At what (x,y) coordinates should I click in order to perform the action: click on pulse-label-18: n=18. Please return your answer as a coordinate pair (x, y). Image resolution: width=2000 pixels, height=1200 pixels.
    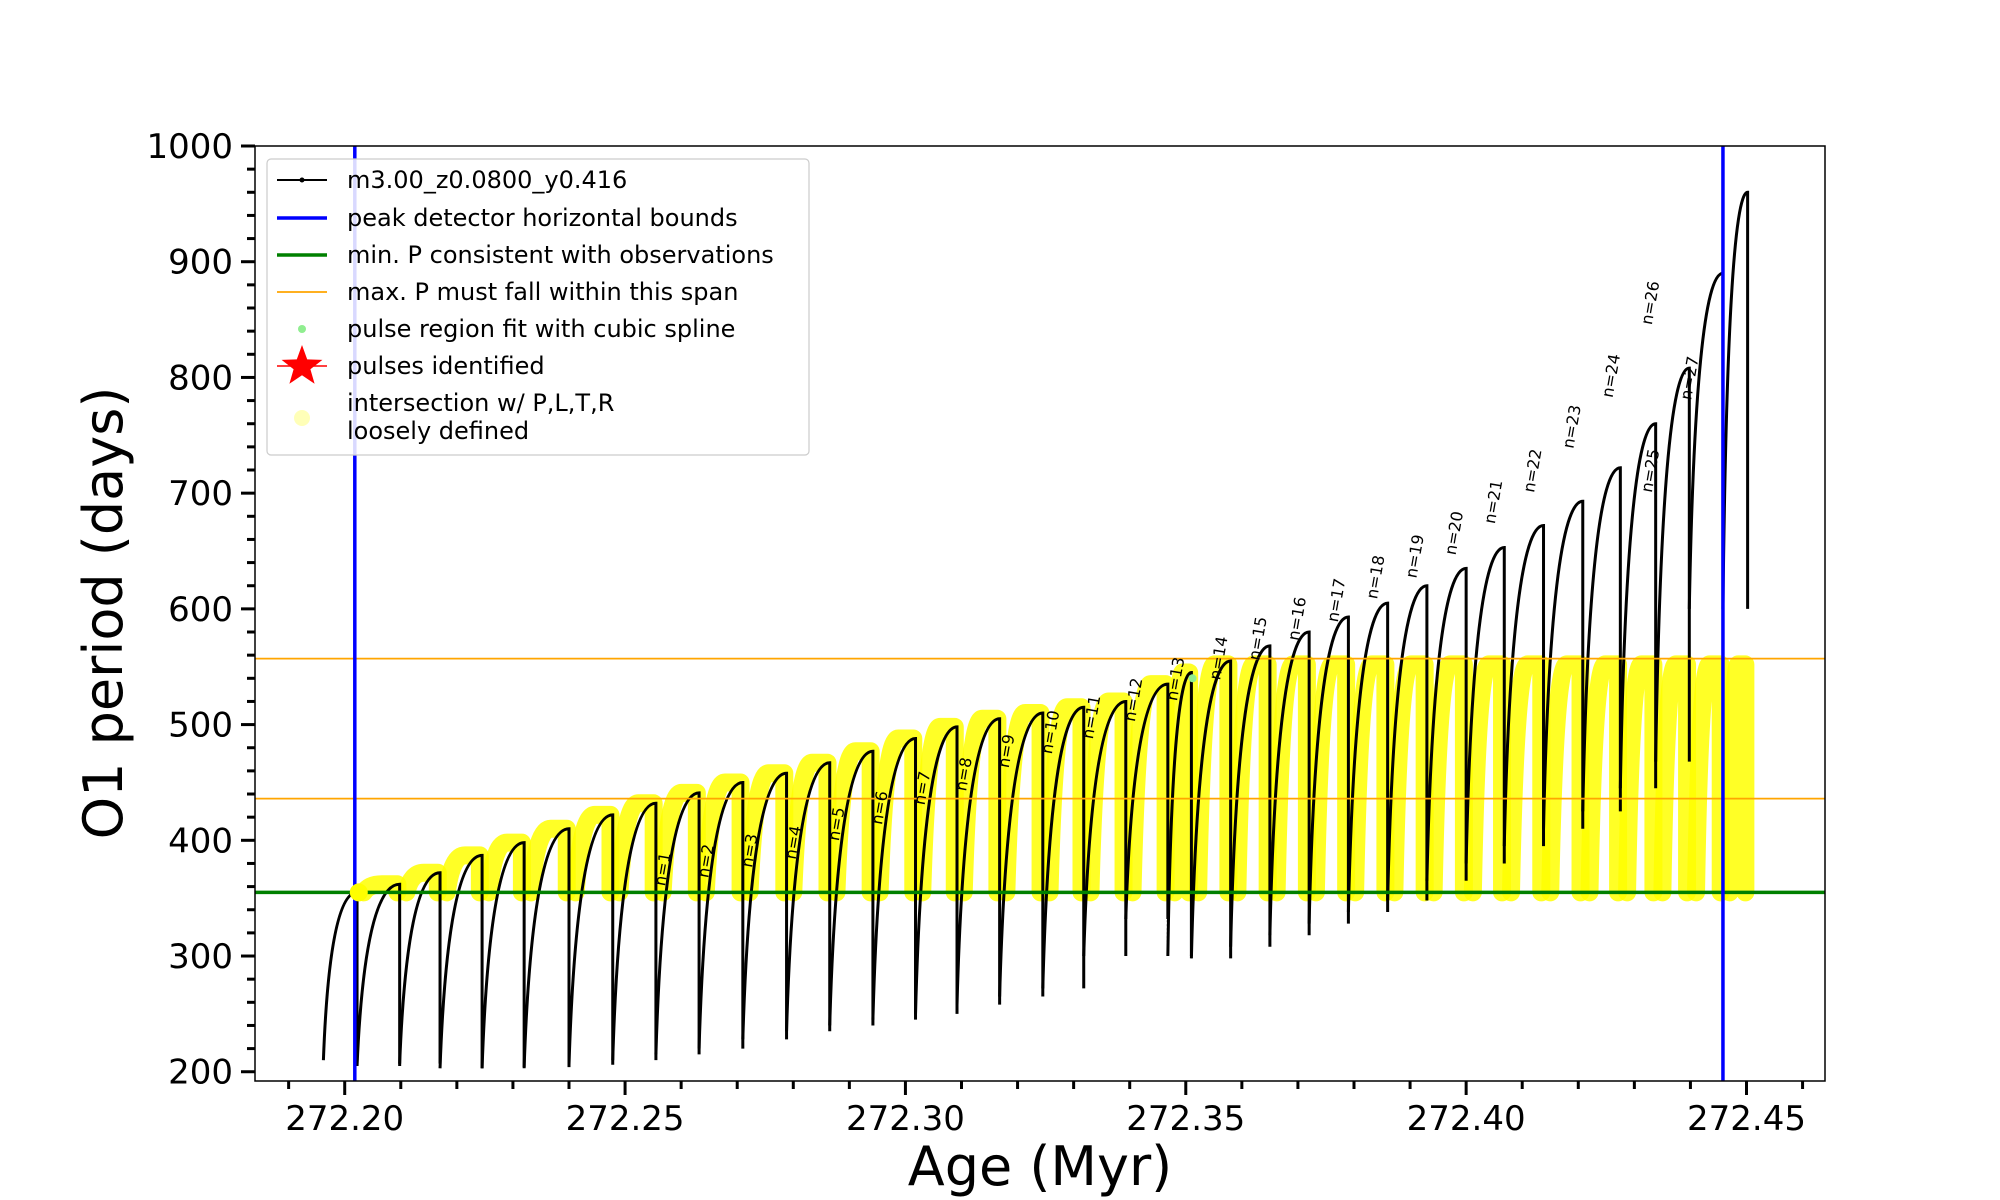
    Looking at the image, I should click on (1375, 577).